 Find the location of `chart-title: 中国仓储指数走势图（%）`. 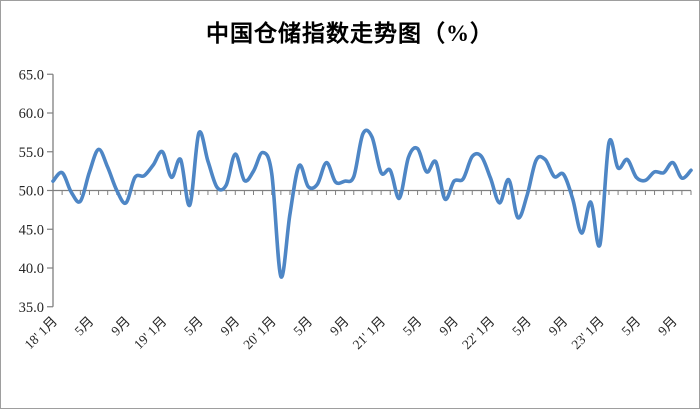

chart-title: 中国仓储指数走势图（%） is located at coordinates (350, 33).